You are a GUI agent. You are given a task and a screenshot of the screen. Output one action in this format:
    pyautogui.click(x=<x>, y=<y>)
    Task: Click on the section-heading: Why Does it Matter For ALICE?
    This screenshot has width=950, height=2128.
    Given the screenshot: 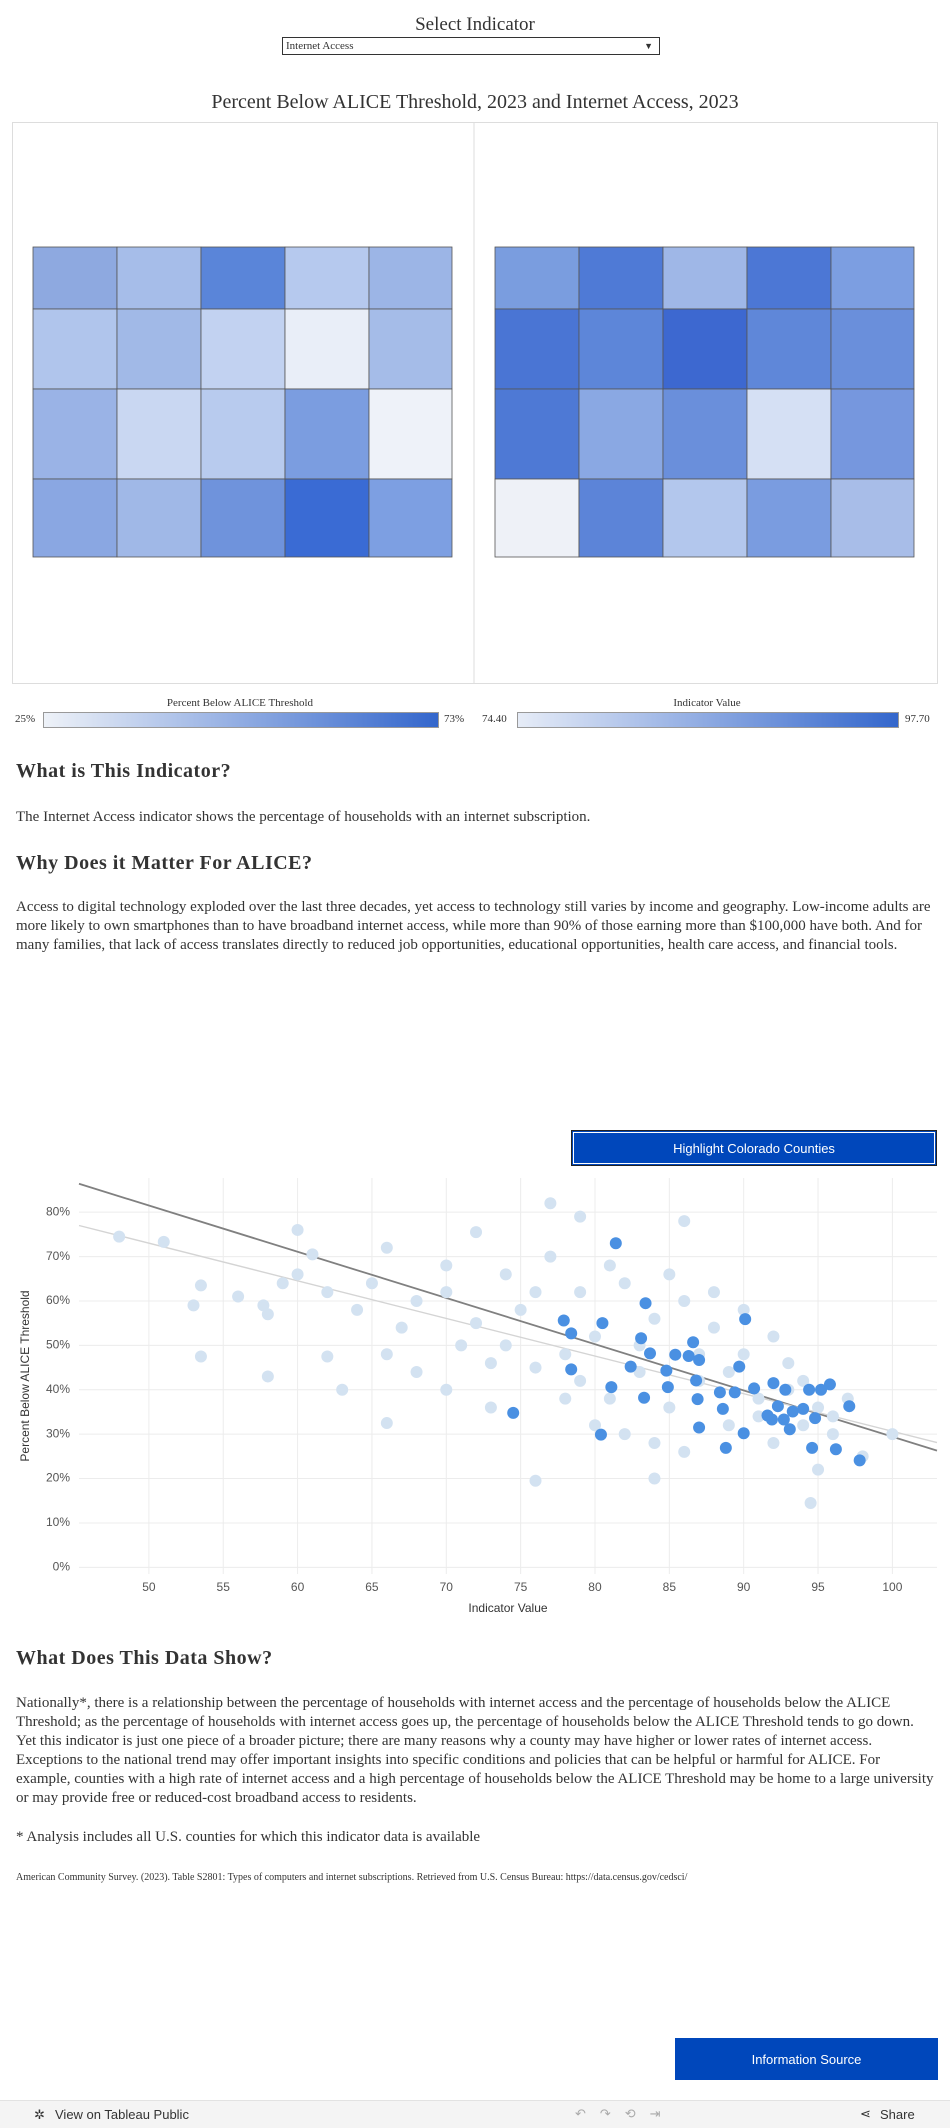 What is the action you would take?
    pyautogui.click(x=164, y=863)
    